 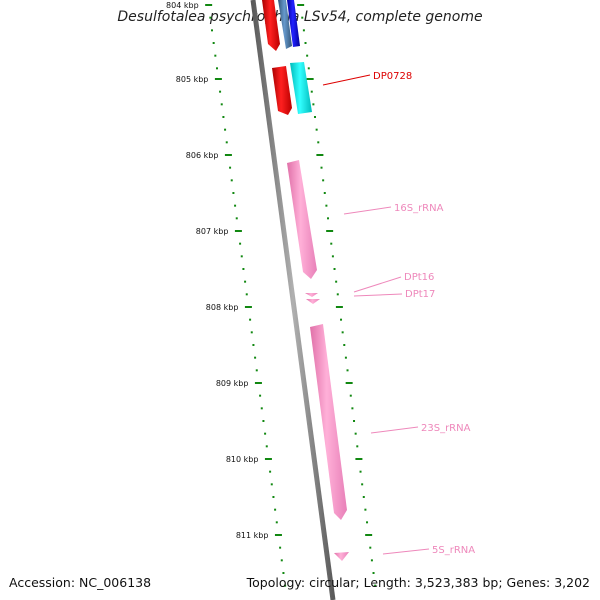 I want to click on inner-tick-track, so click(x=246, y=295).